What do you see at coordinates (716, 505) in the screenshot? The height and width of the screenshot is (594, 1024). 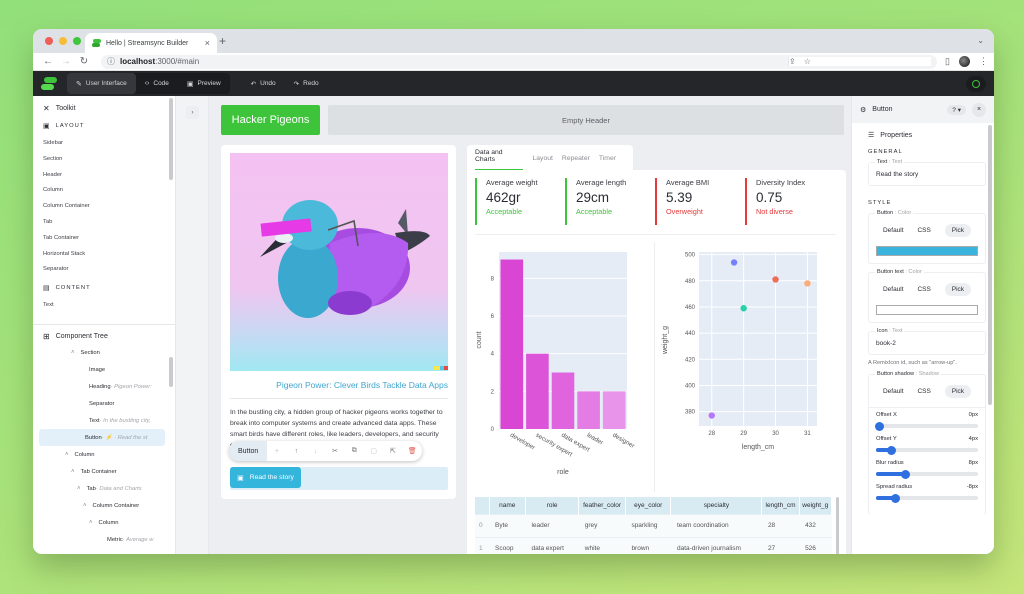 I see `column-header: specialty` at bounding box center [716, 505].